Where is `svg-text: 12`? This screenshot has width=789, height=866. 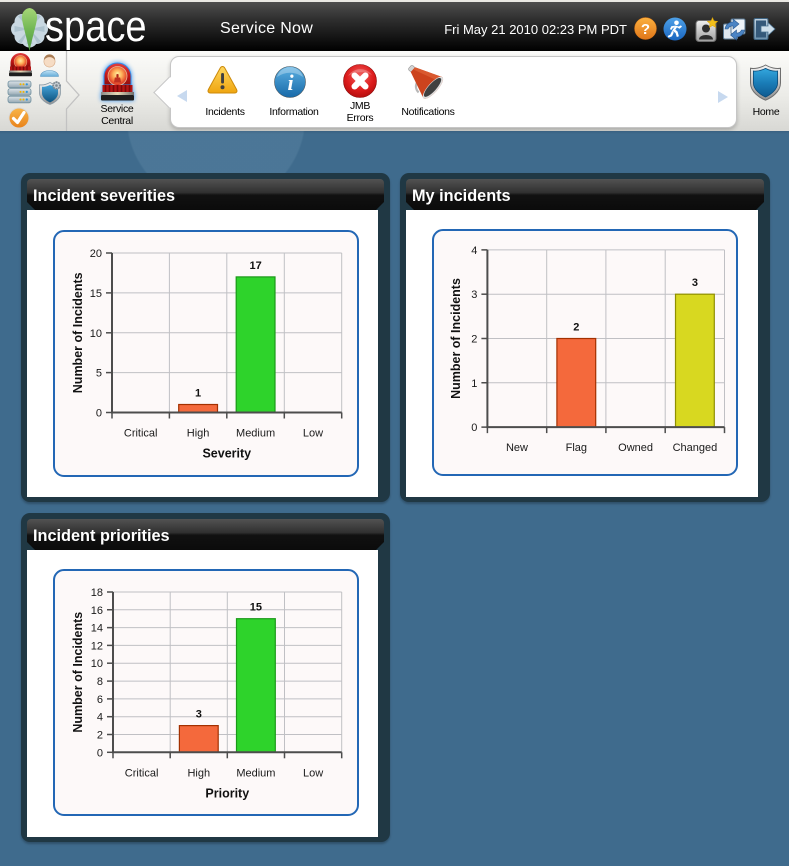
svg-text: 12 is located at coordinates (97, 646).